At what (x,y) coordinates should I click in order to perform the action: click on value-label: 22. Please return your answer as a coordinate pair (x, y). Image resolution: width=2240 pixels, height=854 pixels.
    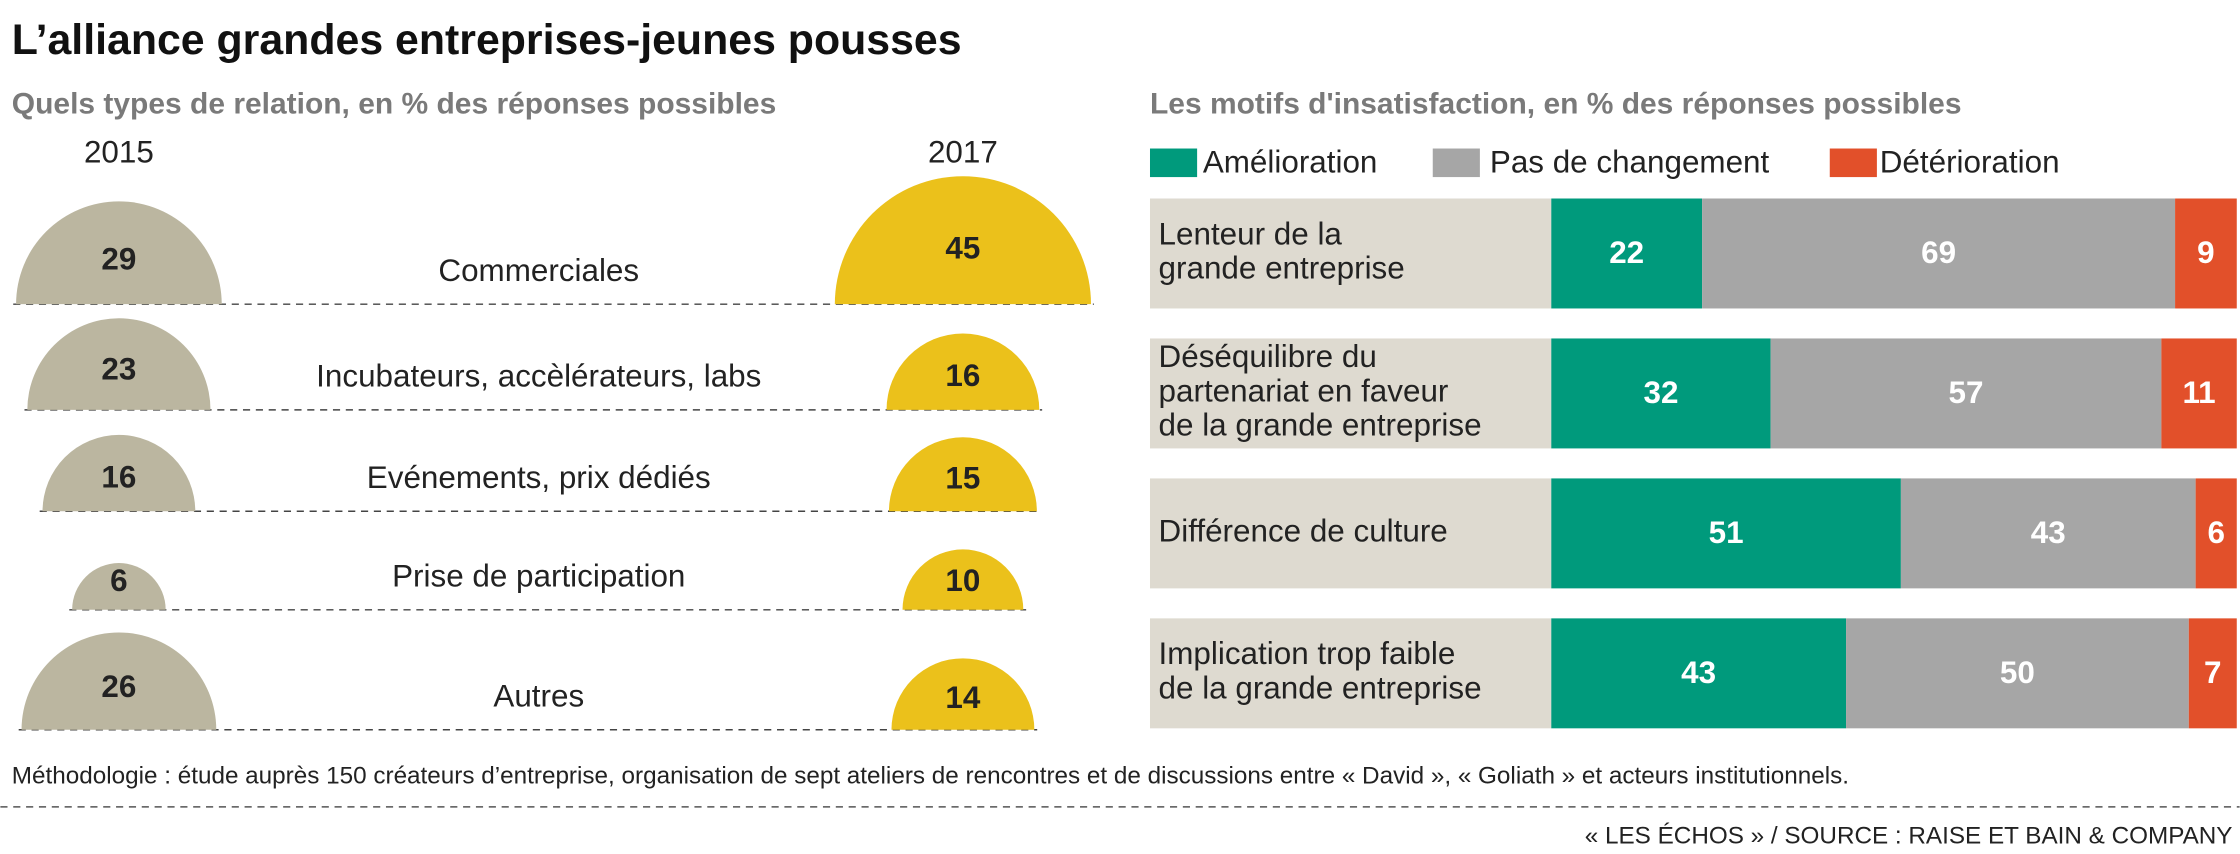
    Looking at the image, I should click on (1626, 252).